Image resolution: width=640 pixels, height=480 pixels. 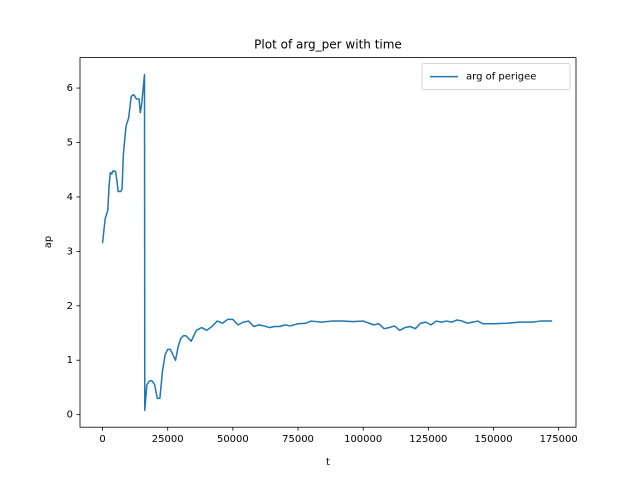 I want to click on x-axis-label: t, so click(x=328, y=462).